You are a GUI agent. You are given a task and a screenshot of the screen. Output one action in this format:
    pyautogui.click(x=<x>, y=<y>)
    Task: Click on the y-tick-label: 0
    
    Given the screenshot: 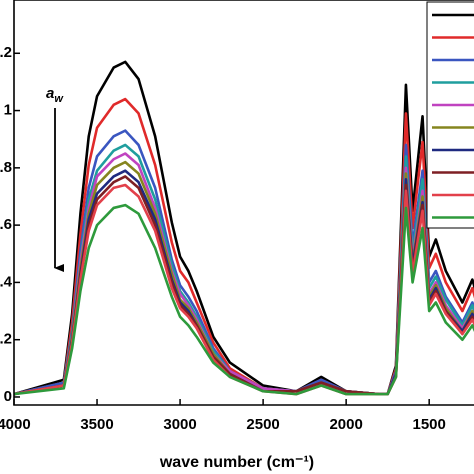 What is the action you would take?
    pyautogui.click(x=8, y=396)
    